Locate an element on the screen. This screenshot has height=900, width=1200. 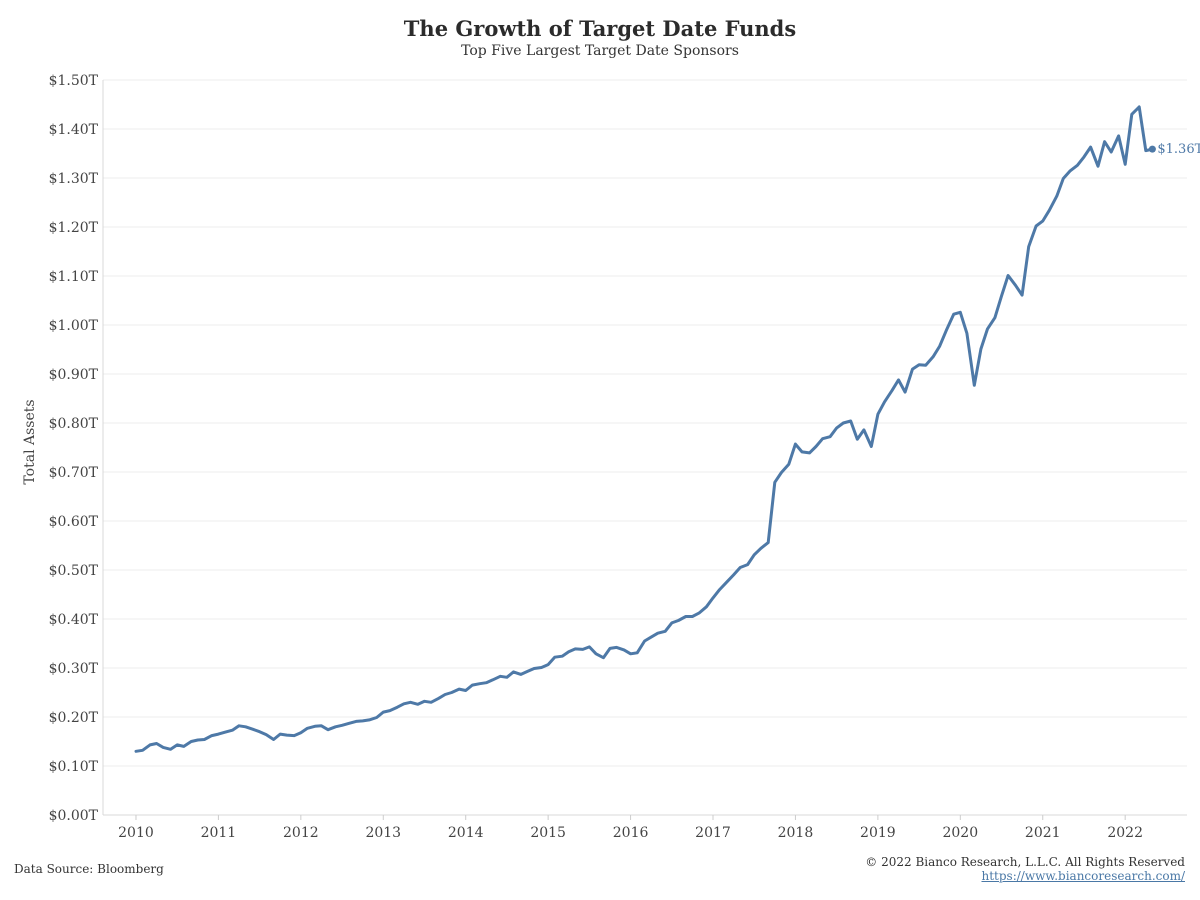
x-tick-label: 2015 is located at coordinates (548, 833).